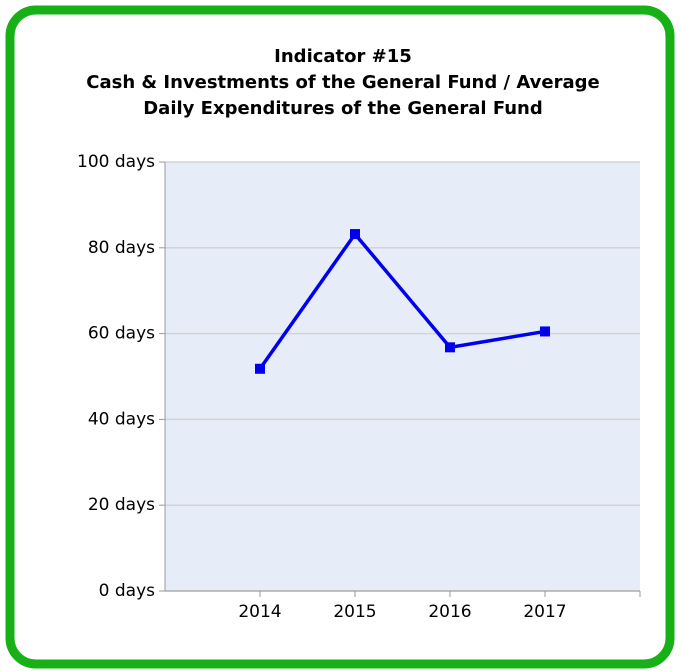 The height and width of the screenshot is (671, 681). Describe the element at coordinates (121, 248) in the screenshot. I see `y-tick-label: 80 days` at that location.